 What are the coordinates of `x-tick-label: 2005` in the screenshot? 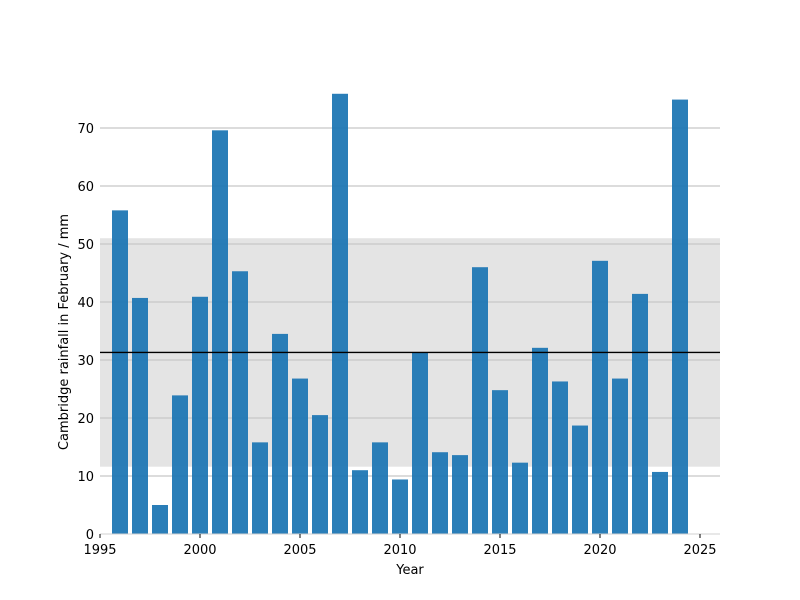 It's located at (299, 550).